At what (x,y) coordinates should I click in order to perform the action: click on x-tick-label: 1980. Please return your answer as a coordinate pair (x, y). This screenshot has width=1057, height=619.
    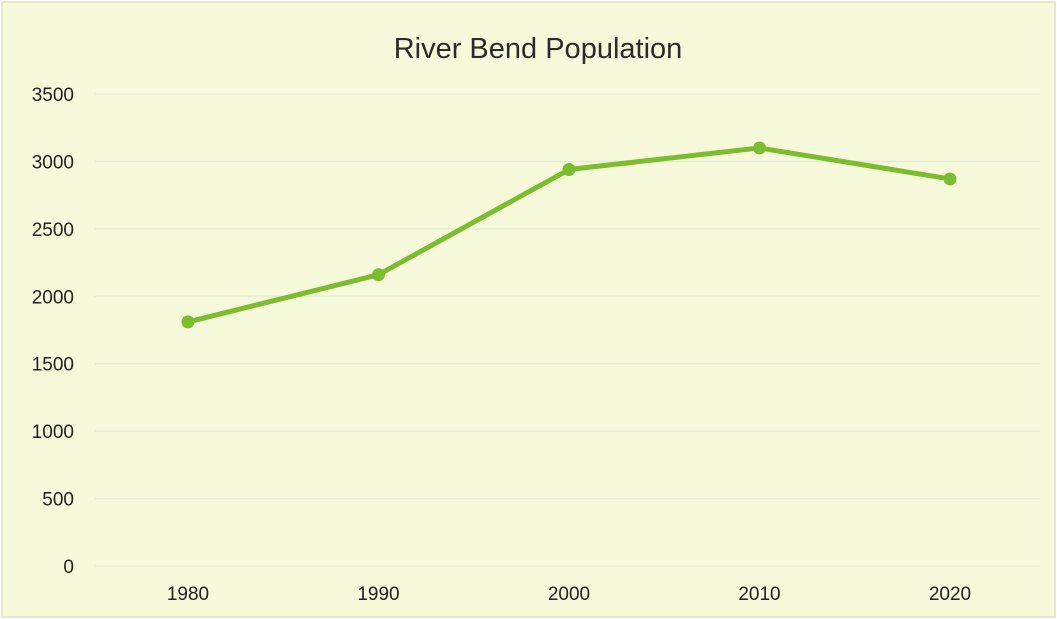
    Looking at the image, I should click on (188, 594).